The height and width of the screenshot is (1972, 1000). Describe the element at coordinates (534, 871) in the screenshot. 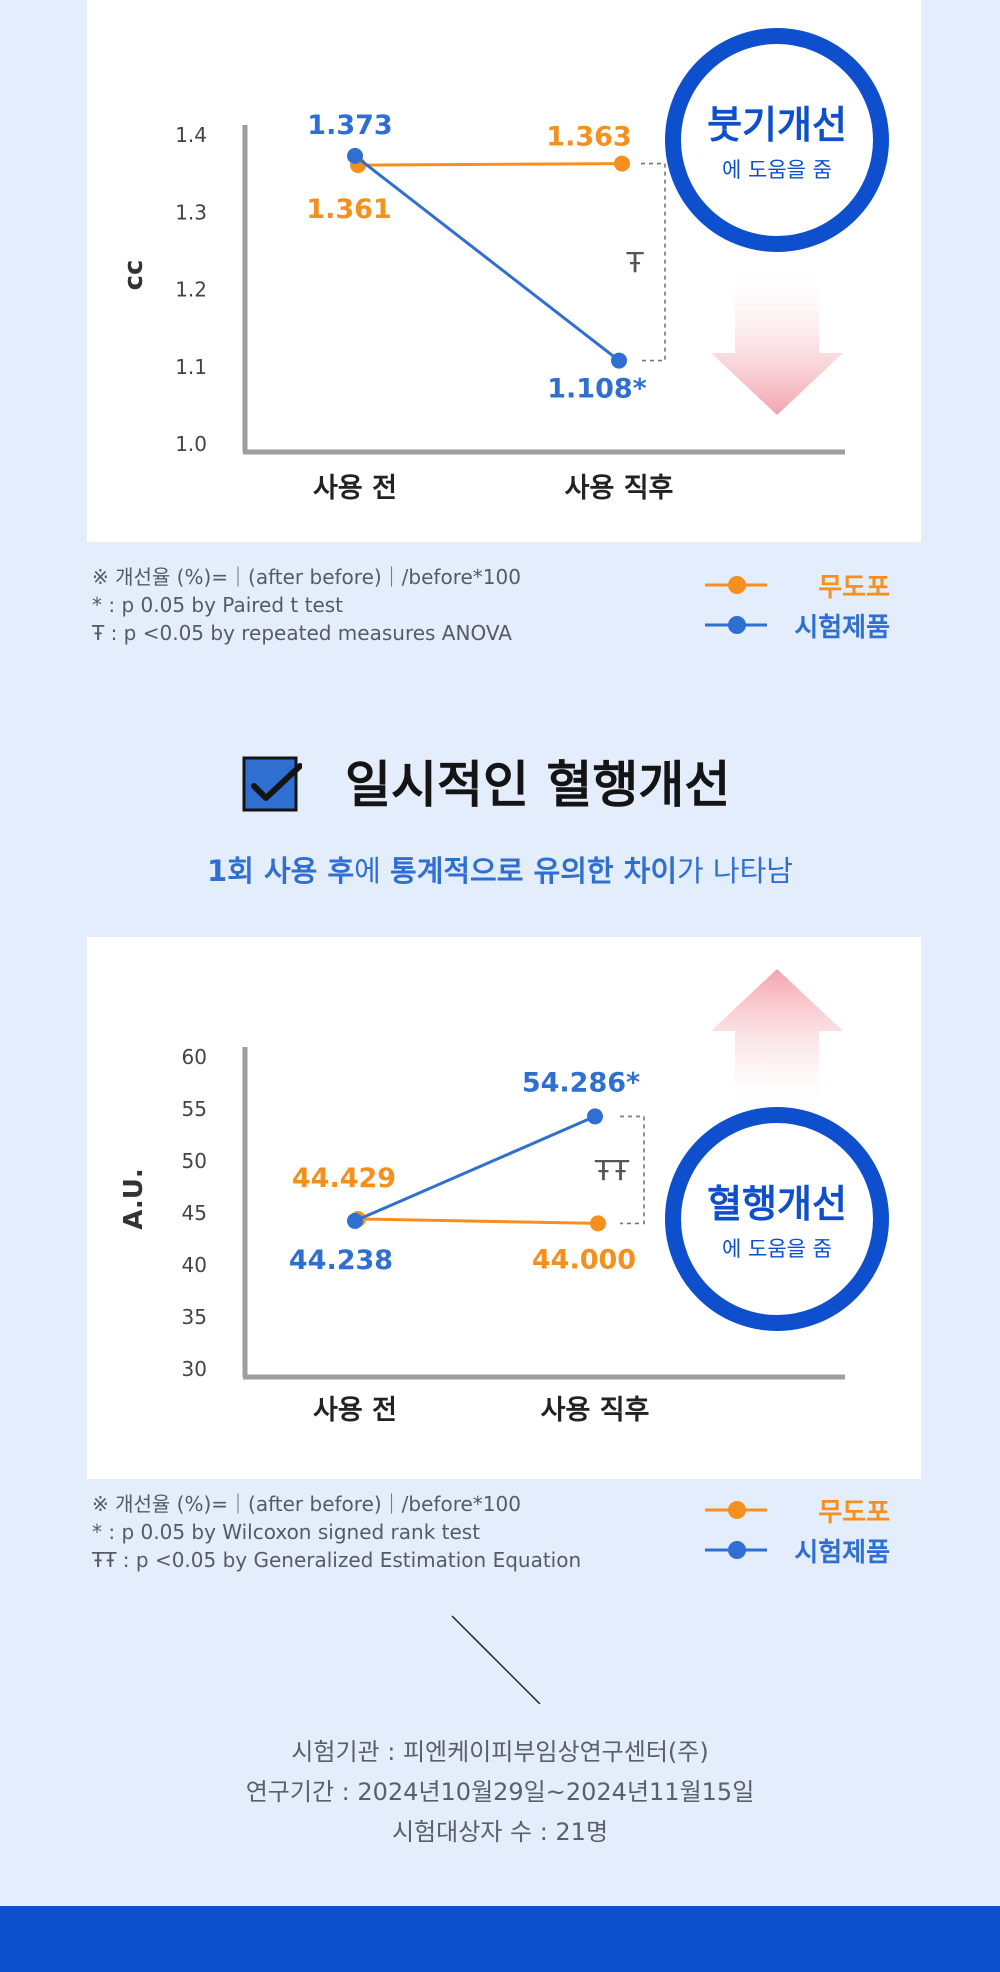

I see `subtitle-part-3: 통계적으로 유의한 차이` at that location.